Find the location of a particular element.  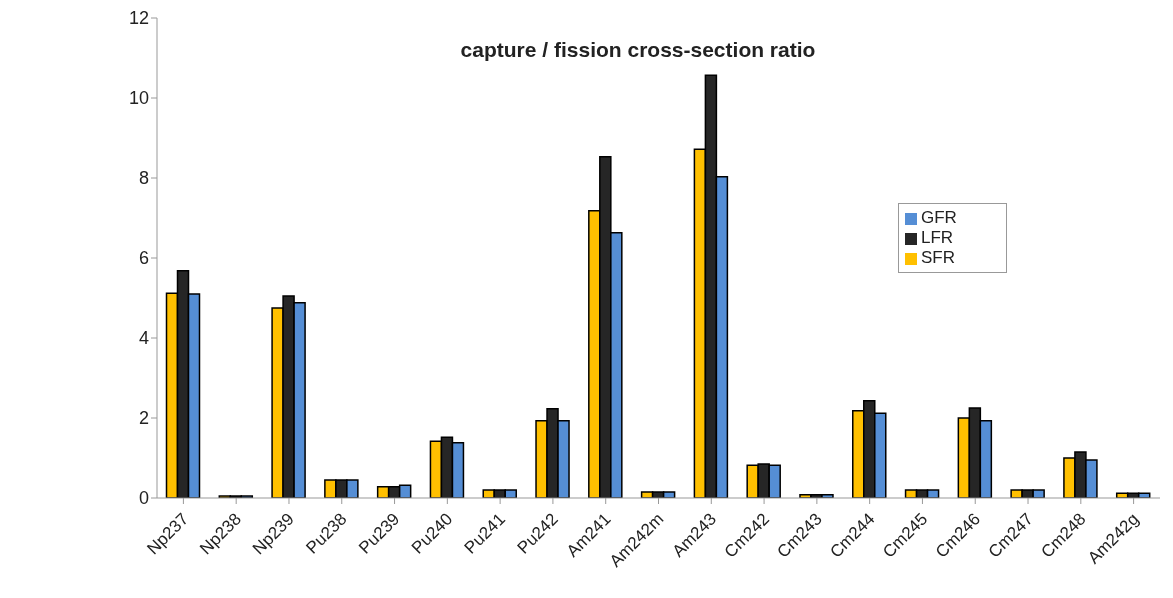

y-tick-label: 0 is located at coordinates (143, 498).